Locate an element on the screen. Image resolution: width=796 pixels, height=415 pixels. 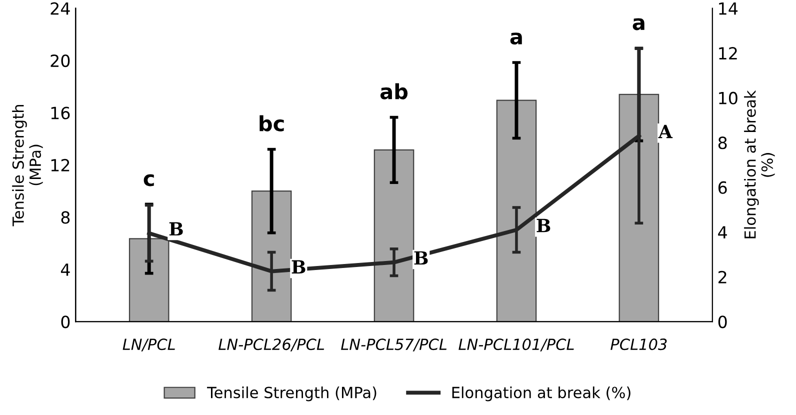
y2-tick-label: 0 is located at coordinates (722, 322).